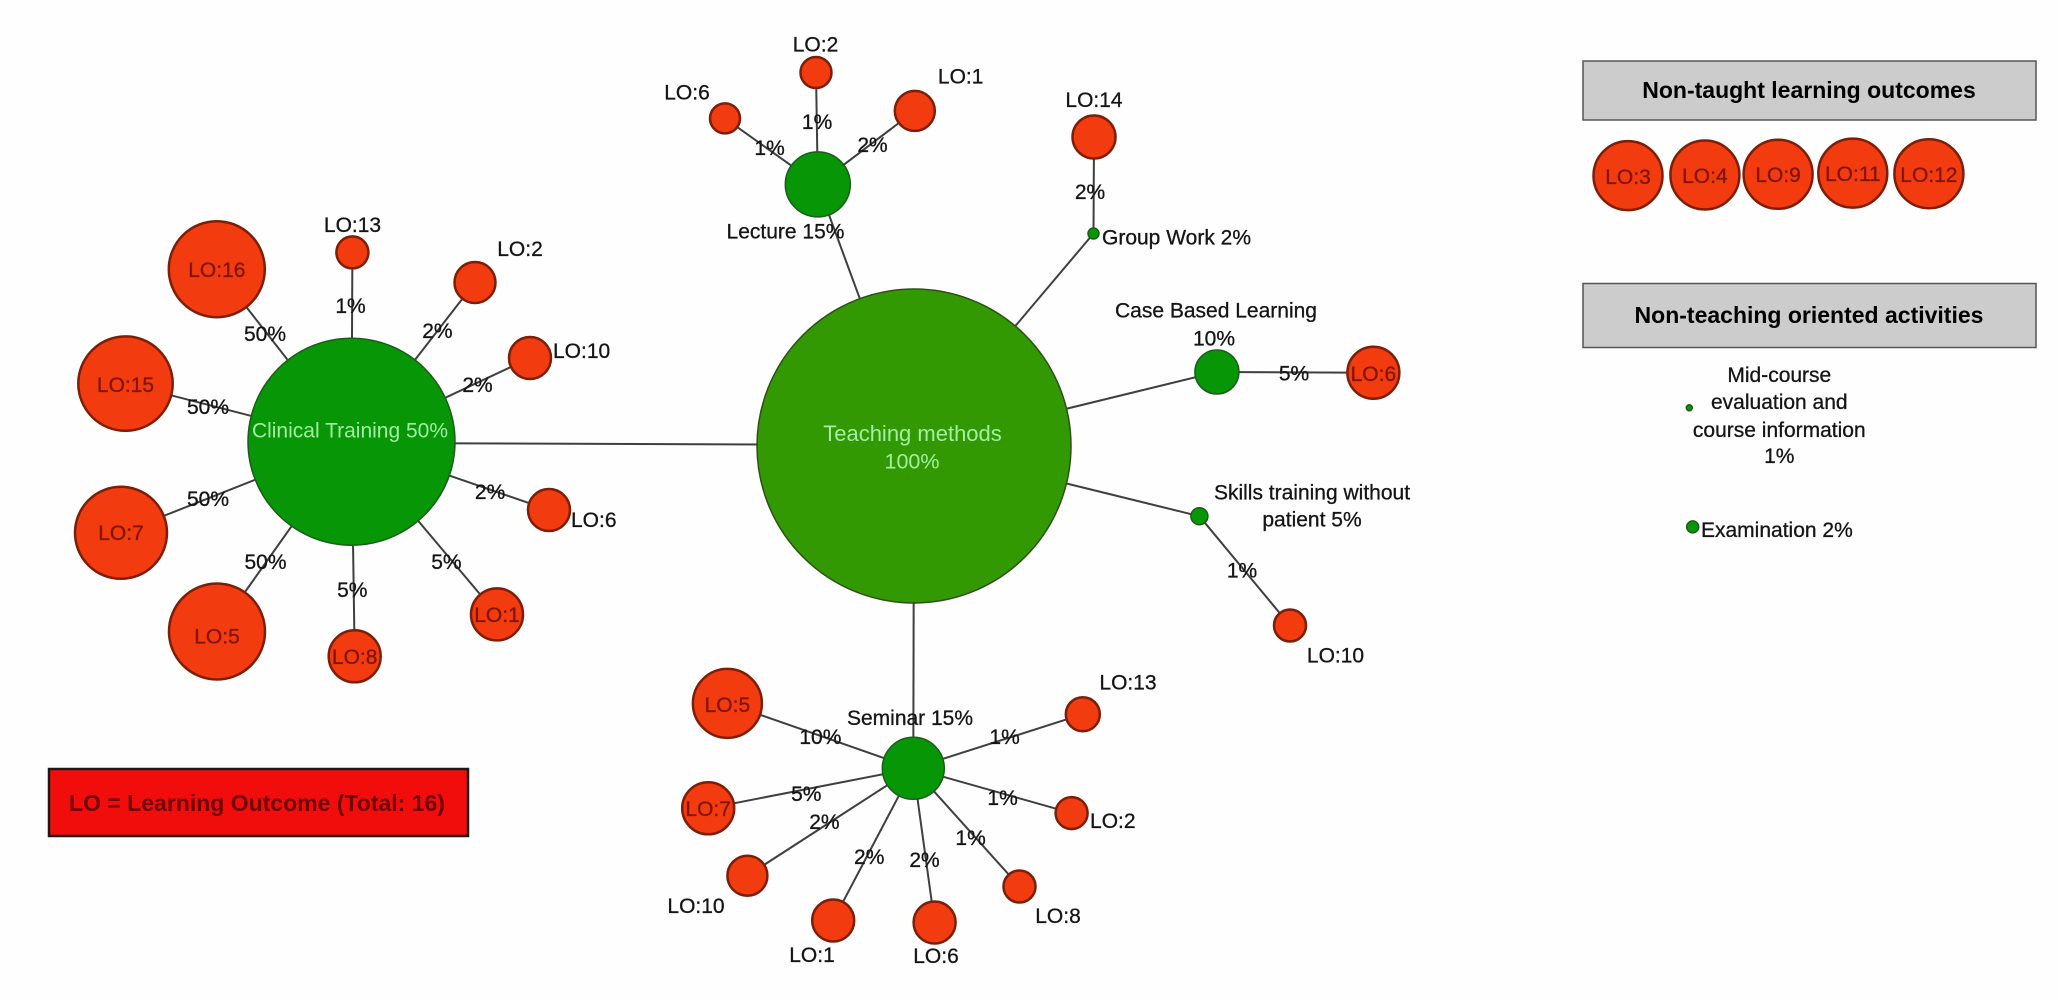 This screenshot has width=2059, height=1001. Describe the element at coordinates (1311, 520) in the screenshot. I see `svg-text: patient 5%` at that location.